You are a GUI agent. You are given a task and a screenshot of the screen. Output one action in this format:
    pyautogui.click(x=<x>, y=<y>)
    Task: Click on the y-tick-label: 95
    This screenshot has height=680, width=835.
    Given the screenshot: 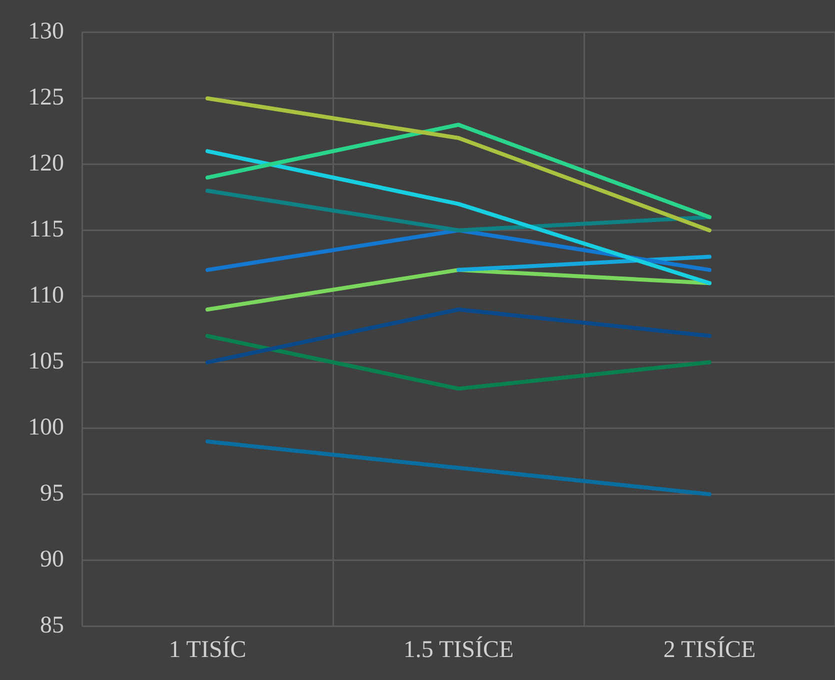 What is the action you would take?
    pyautogui.click(x=52, y=493)
    